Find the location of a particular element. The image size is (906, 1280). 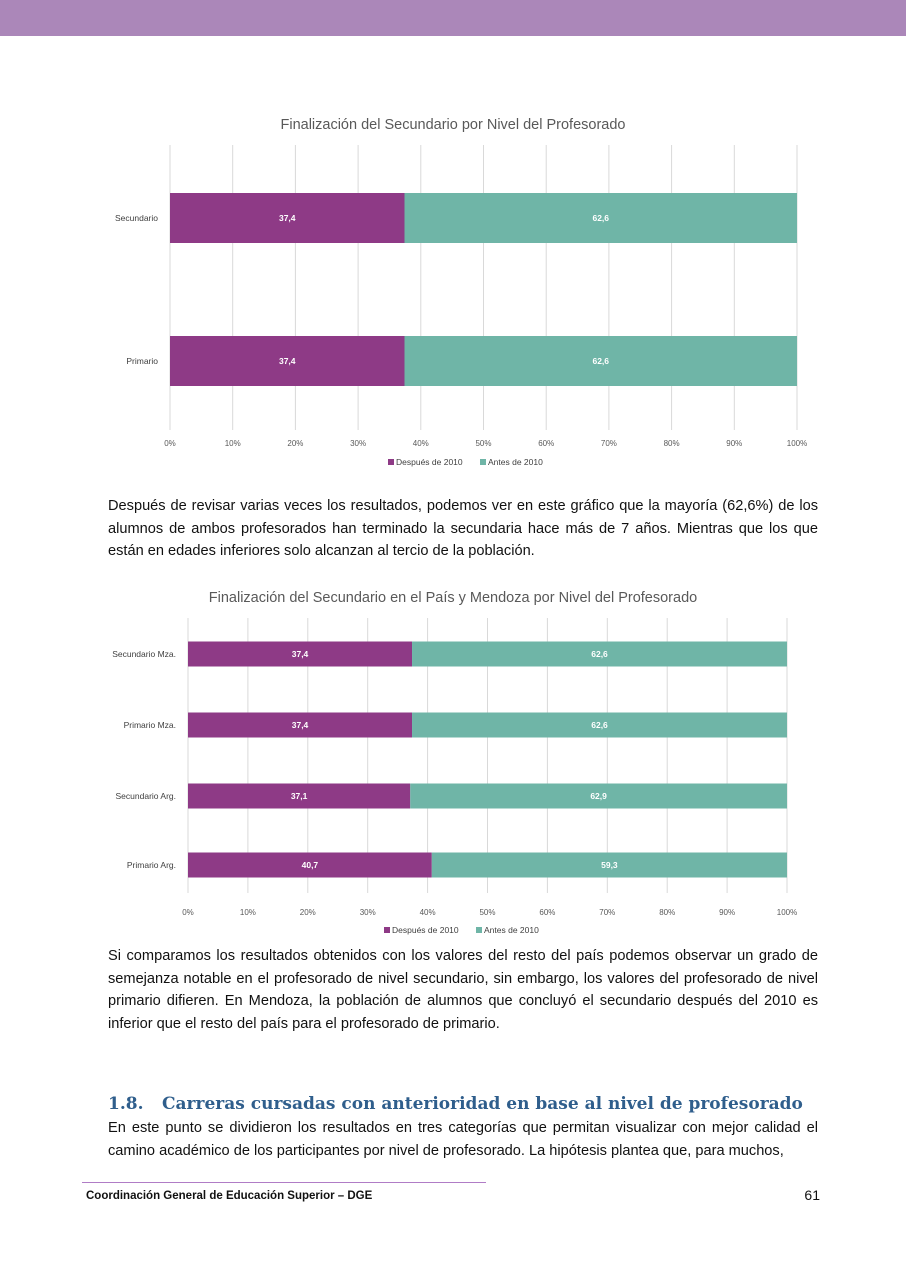

data-label-despues-de-2010-primario: 37,4 is located at coordinates (287, 361).